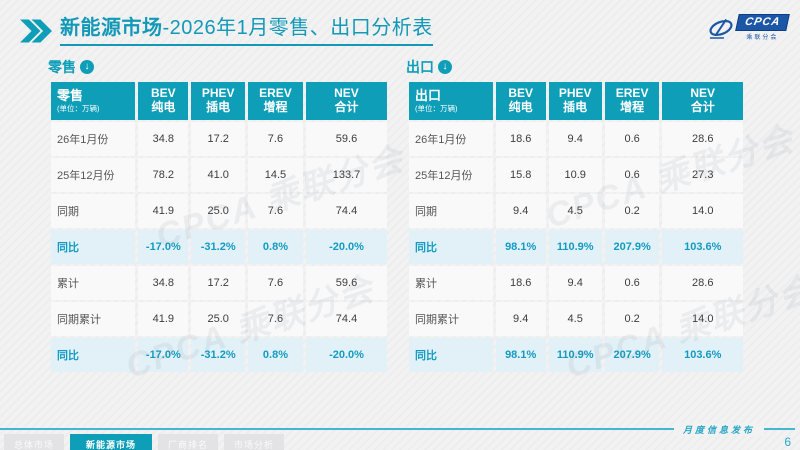  What do you see at coordinates (93, 101) in the screenshot?
I see `retail-corner-cell: 零售 (单位：万辆)` at bounding box center [93, 101].